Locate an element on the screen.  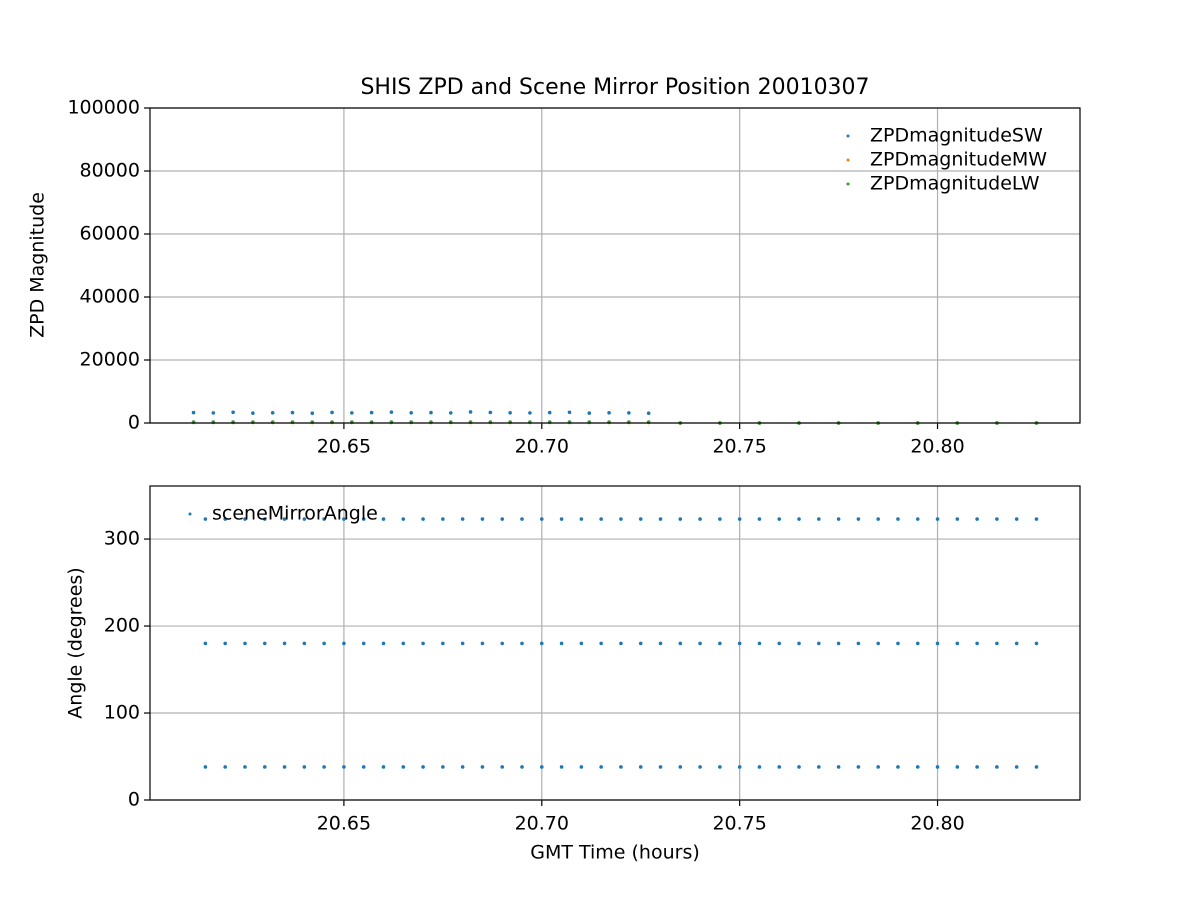
y-axis-label: ZPD Magnitude is located at coordinates (38, 265).